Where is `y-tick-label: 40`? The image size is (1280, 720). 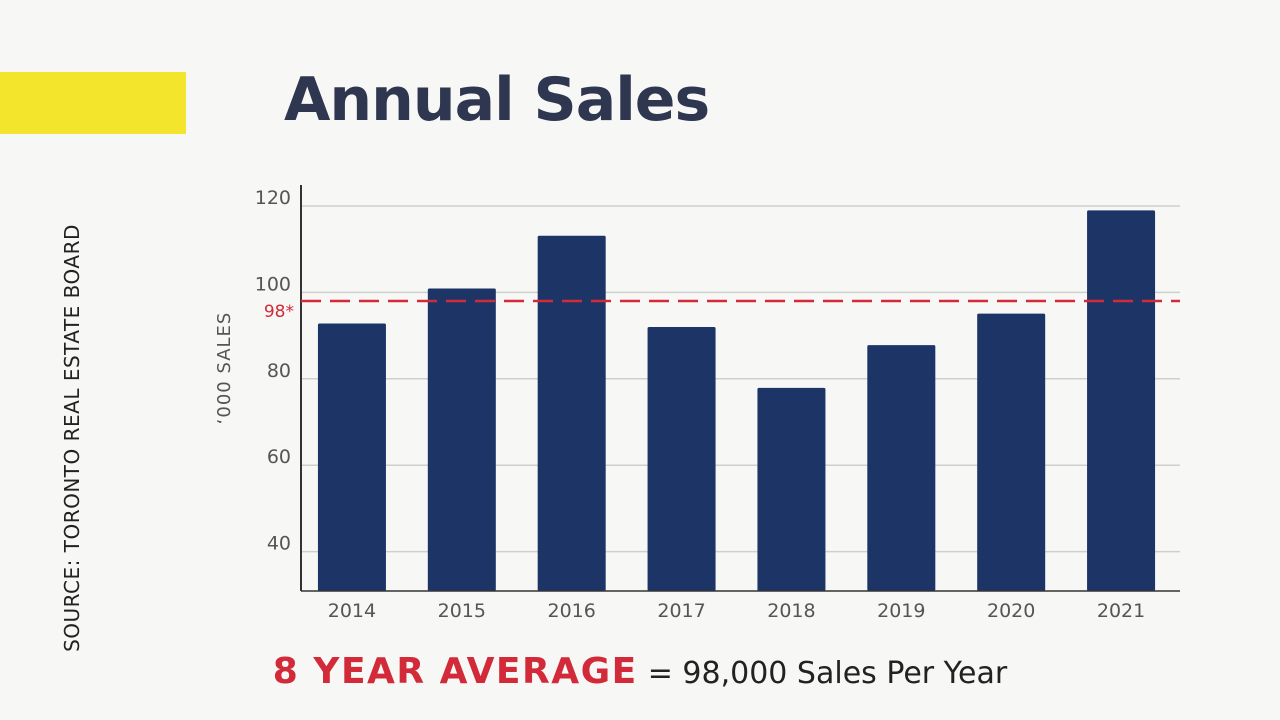
y-tick-label: 40 is located at coordinates (279, 544).